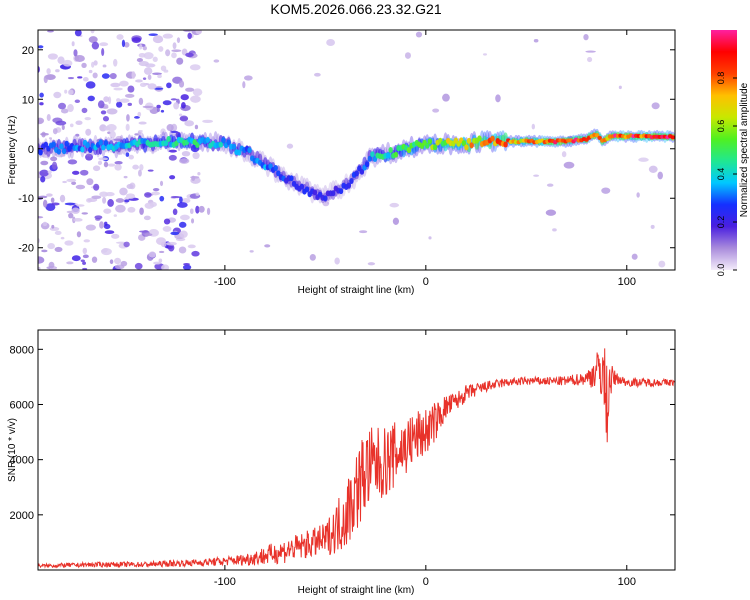 This screenshot has height=600, width=750. Describe the element at coordinates (356, 590) in the screenshot. I see `snr-xlabel: Height of straight line (km)` at that location.